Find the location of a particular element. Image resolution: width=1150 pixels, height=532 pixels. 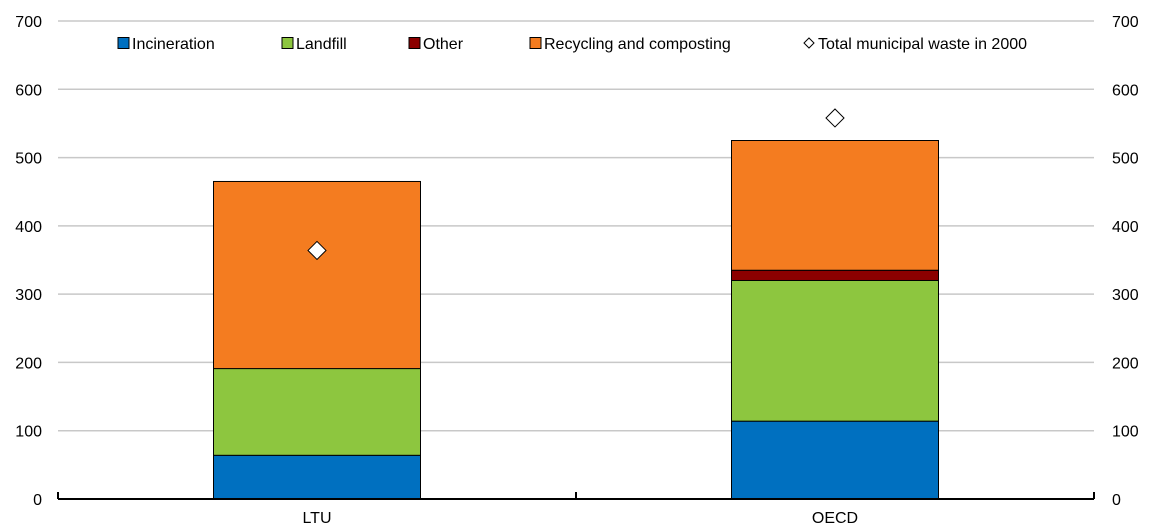

right-tick-label-100: 100 is located at coordinates (1125, 432).